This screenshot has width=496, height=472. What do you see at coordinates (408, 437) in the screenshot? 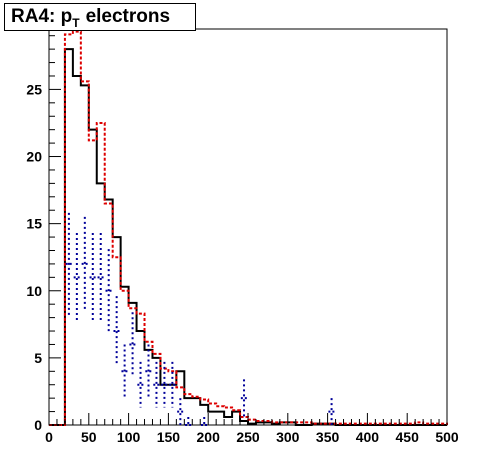
I see `x-tick-label: 450` at bounding box center [408, 437].